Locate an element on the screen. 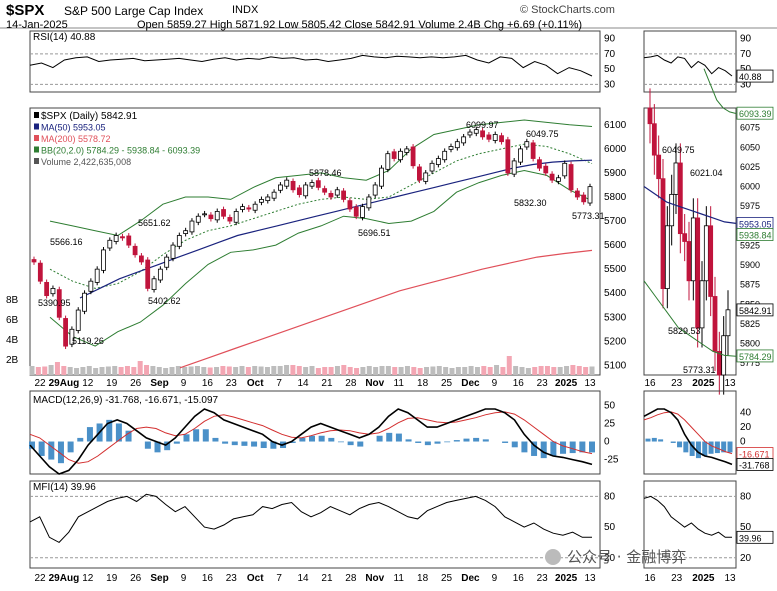 This screenshot has width=777, height=591. price-annotation: 5696.51 is located at coordinates (374, 233).